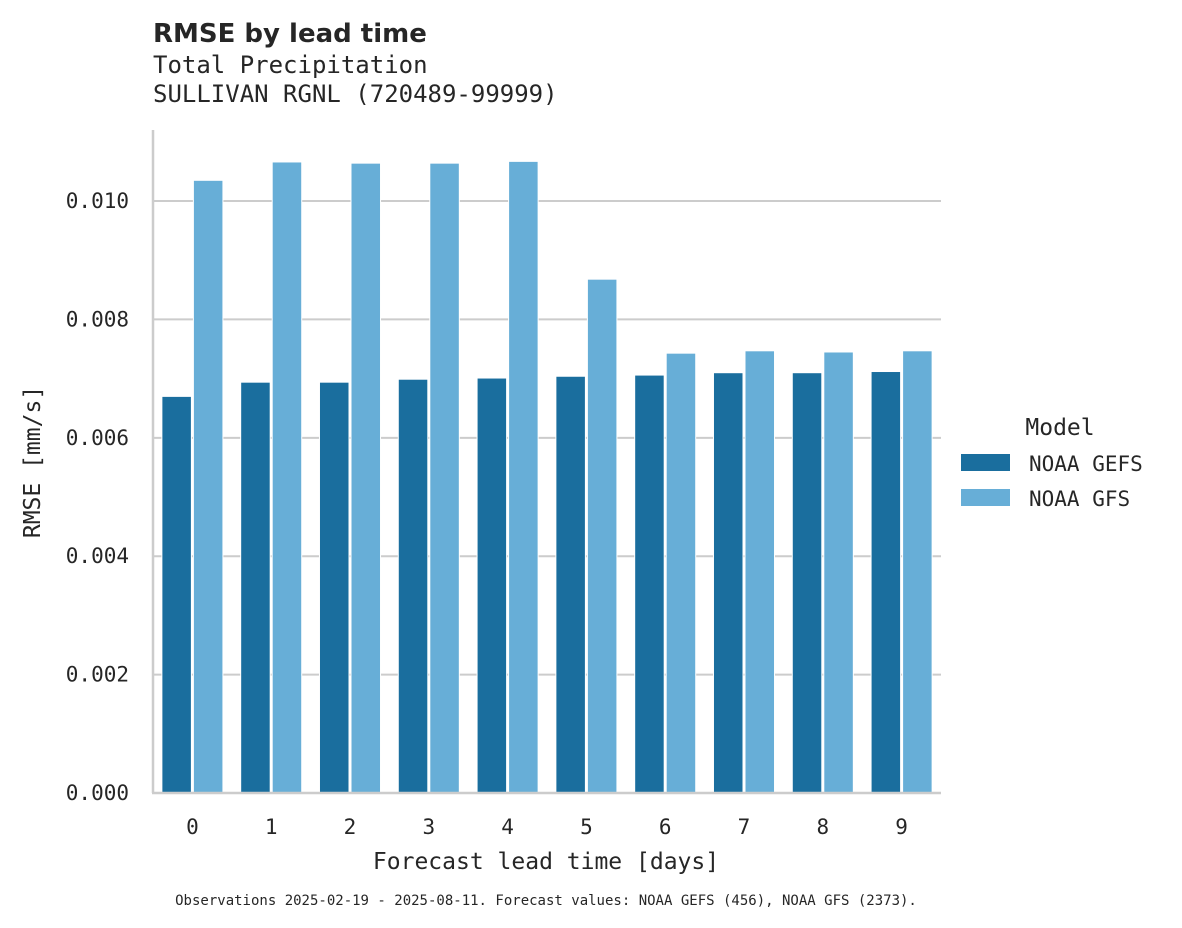 The height and width of the screenshot is (928, 1182). What do you see at coordinates (97, 438) in the screenshot?
I see `y-tick-label: 0.006` at bounding box center [97, 438].